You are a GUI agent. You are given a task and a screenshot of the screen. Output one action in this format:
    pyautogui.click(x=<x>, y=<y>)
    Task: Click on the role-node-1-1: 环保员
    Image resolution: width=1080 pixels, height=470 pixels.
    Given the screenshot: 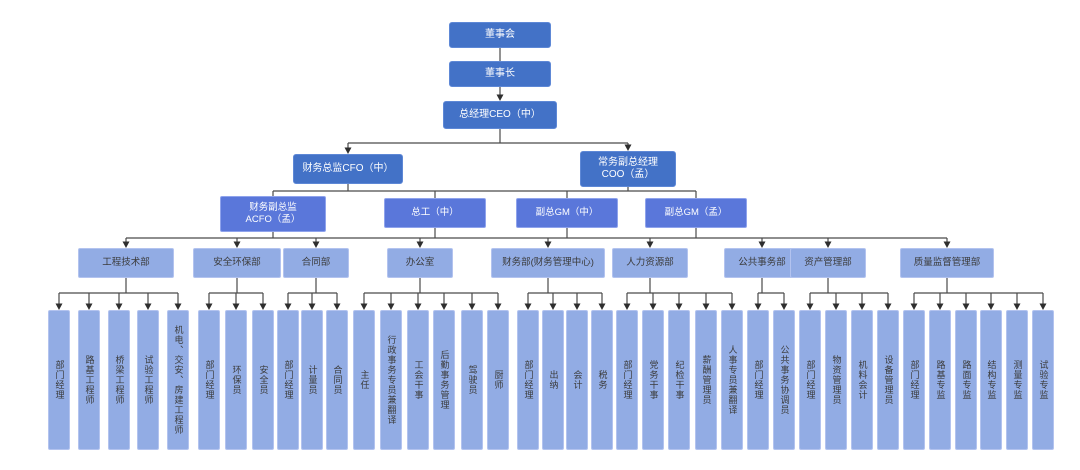 What is the action you would take?
    pyautogui.click(x=236, y=380)
    